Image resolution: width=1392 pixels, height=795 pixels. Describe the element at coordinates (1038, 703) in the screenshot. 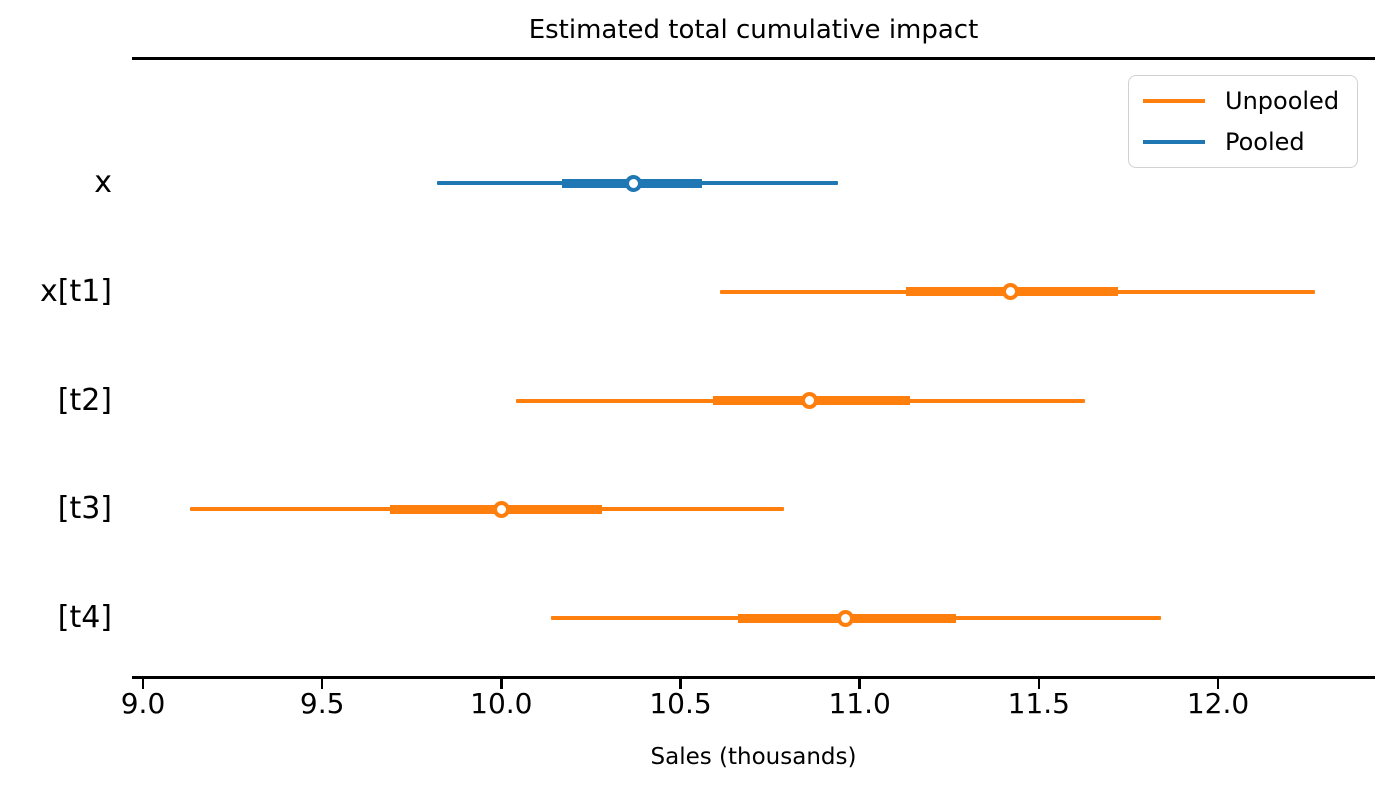

I see `x-tick-label: 11.5` at that location.